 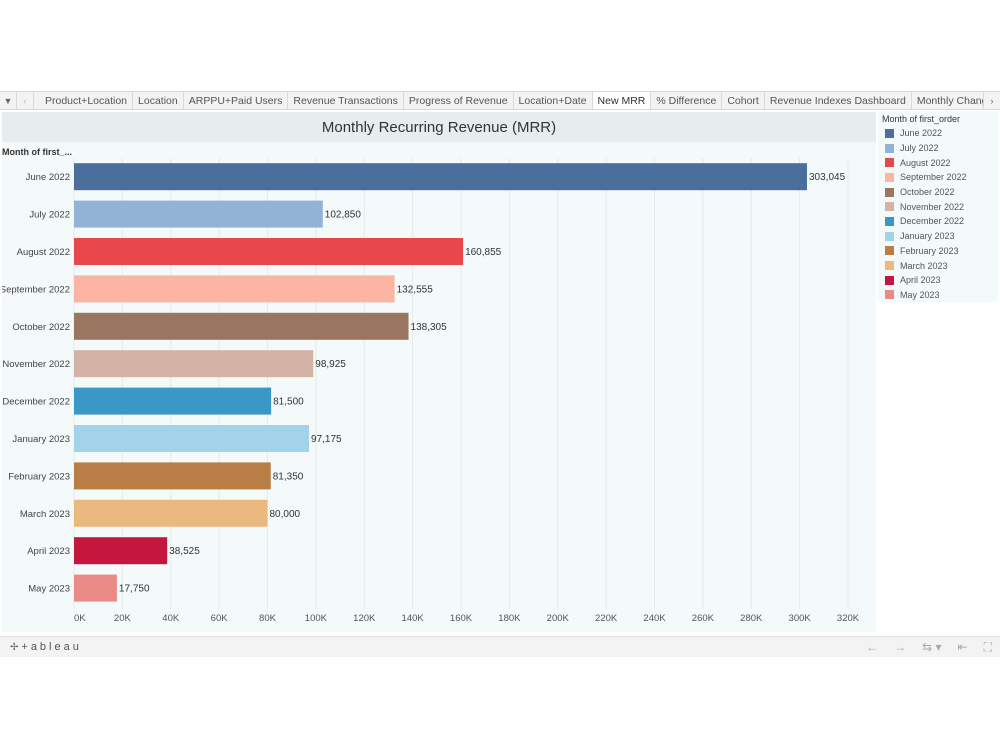 I want to click on tab-arppu-paid-users: ARPPU+Paid Users, so click(x=236, y=100).